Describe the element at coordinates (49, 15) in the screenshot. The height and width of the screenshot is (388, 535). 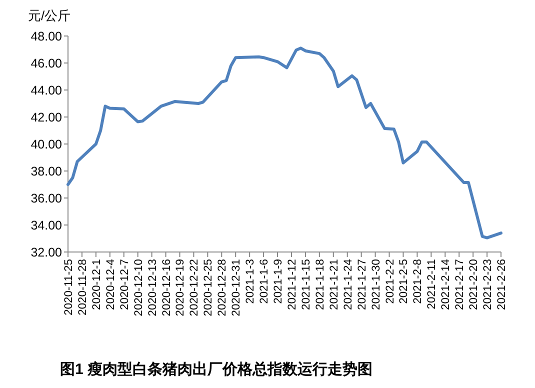
I see `ylabel: 元/公斤` at that location.